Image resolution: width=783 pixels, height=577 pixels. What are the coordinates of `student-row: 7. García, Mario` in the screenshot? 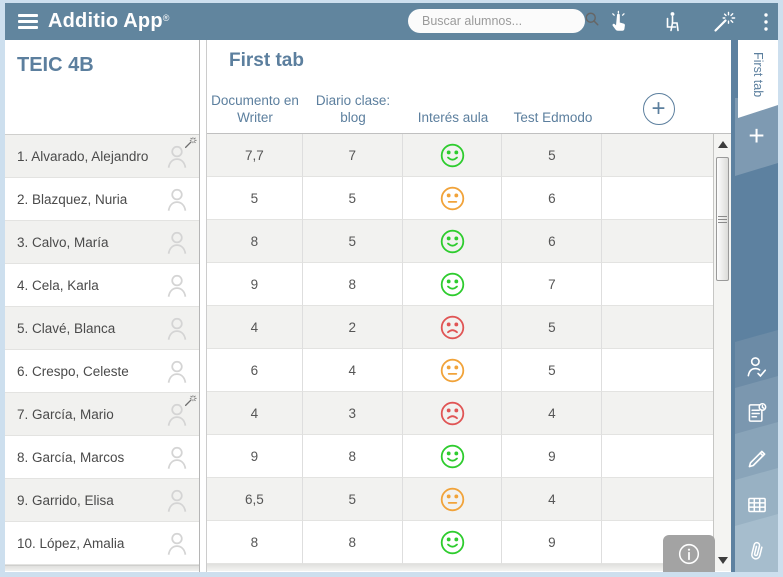 It's located at (102, 414).